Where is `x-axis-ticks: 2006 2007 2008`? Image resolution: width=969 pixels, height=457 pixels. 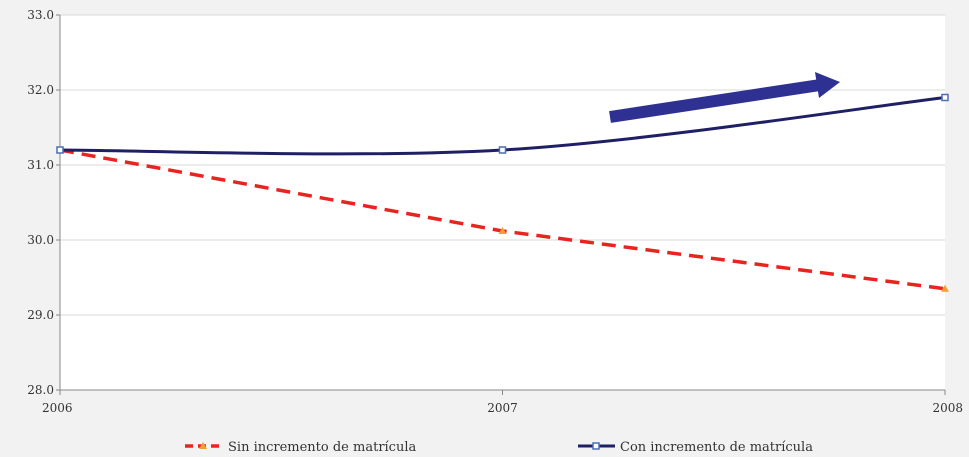
x-axis-ticks: 2006 2007 2008 is located at coordinates (502, 402).